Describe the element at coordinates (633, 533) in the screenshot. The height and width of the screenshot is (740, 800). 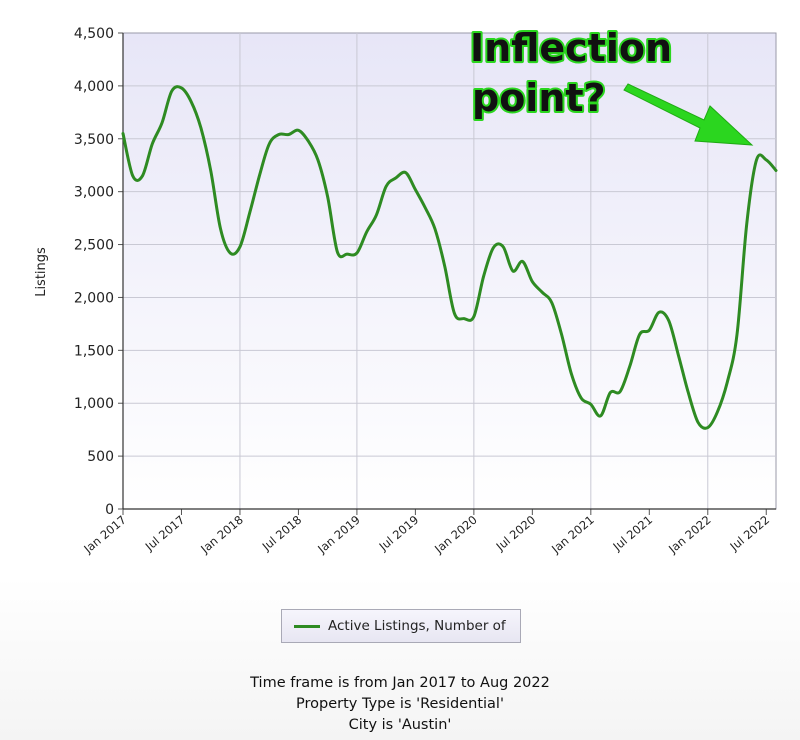
I see `x-tick-label: Jul 2021` at that location.